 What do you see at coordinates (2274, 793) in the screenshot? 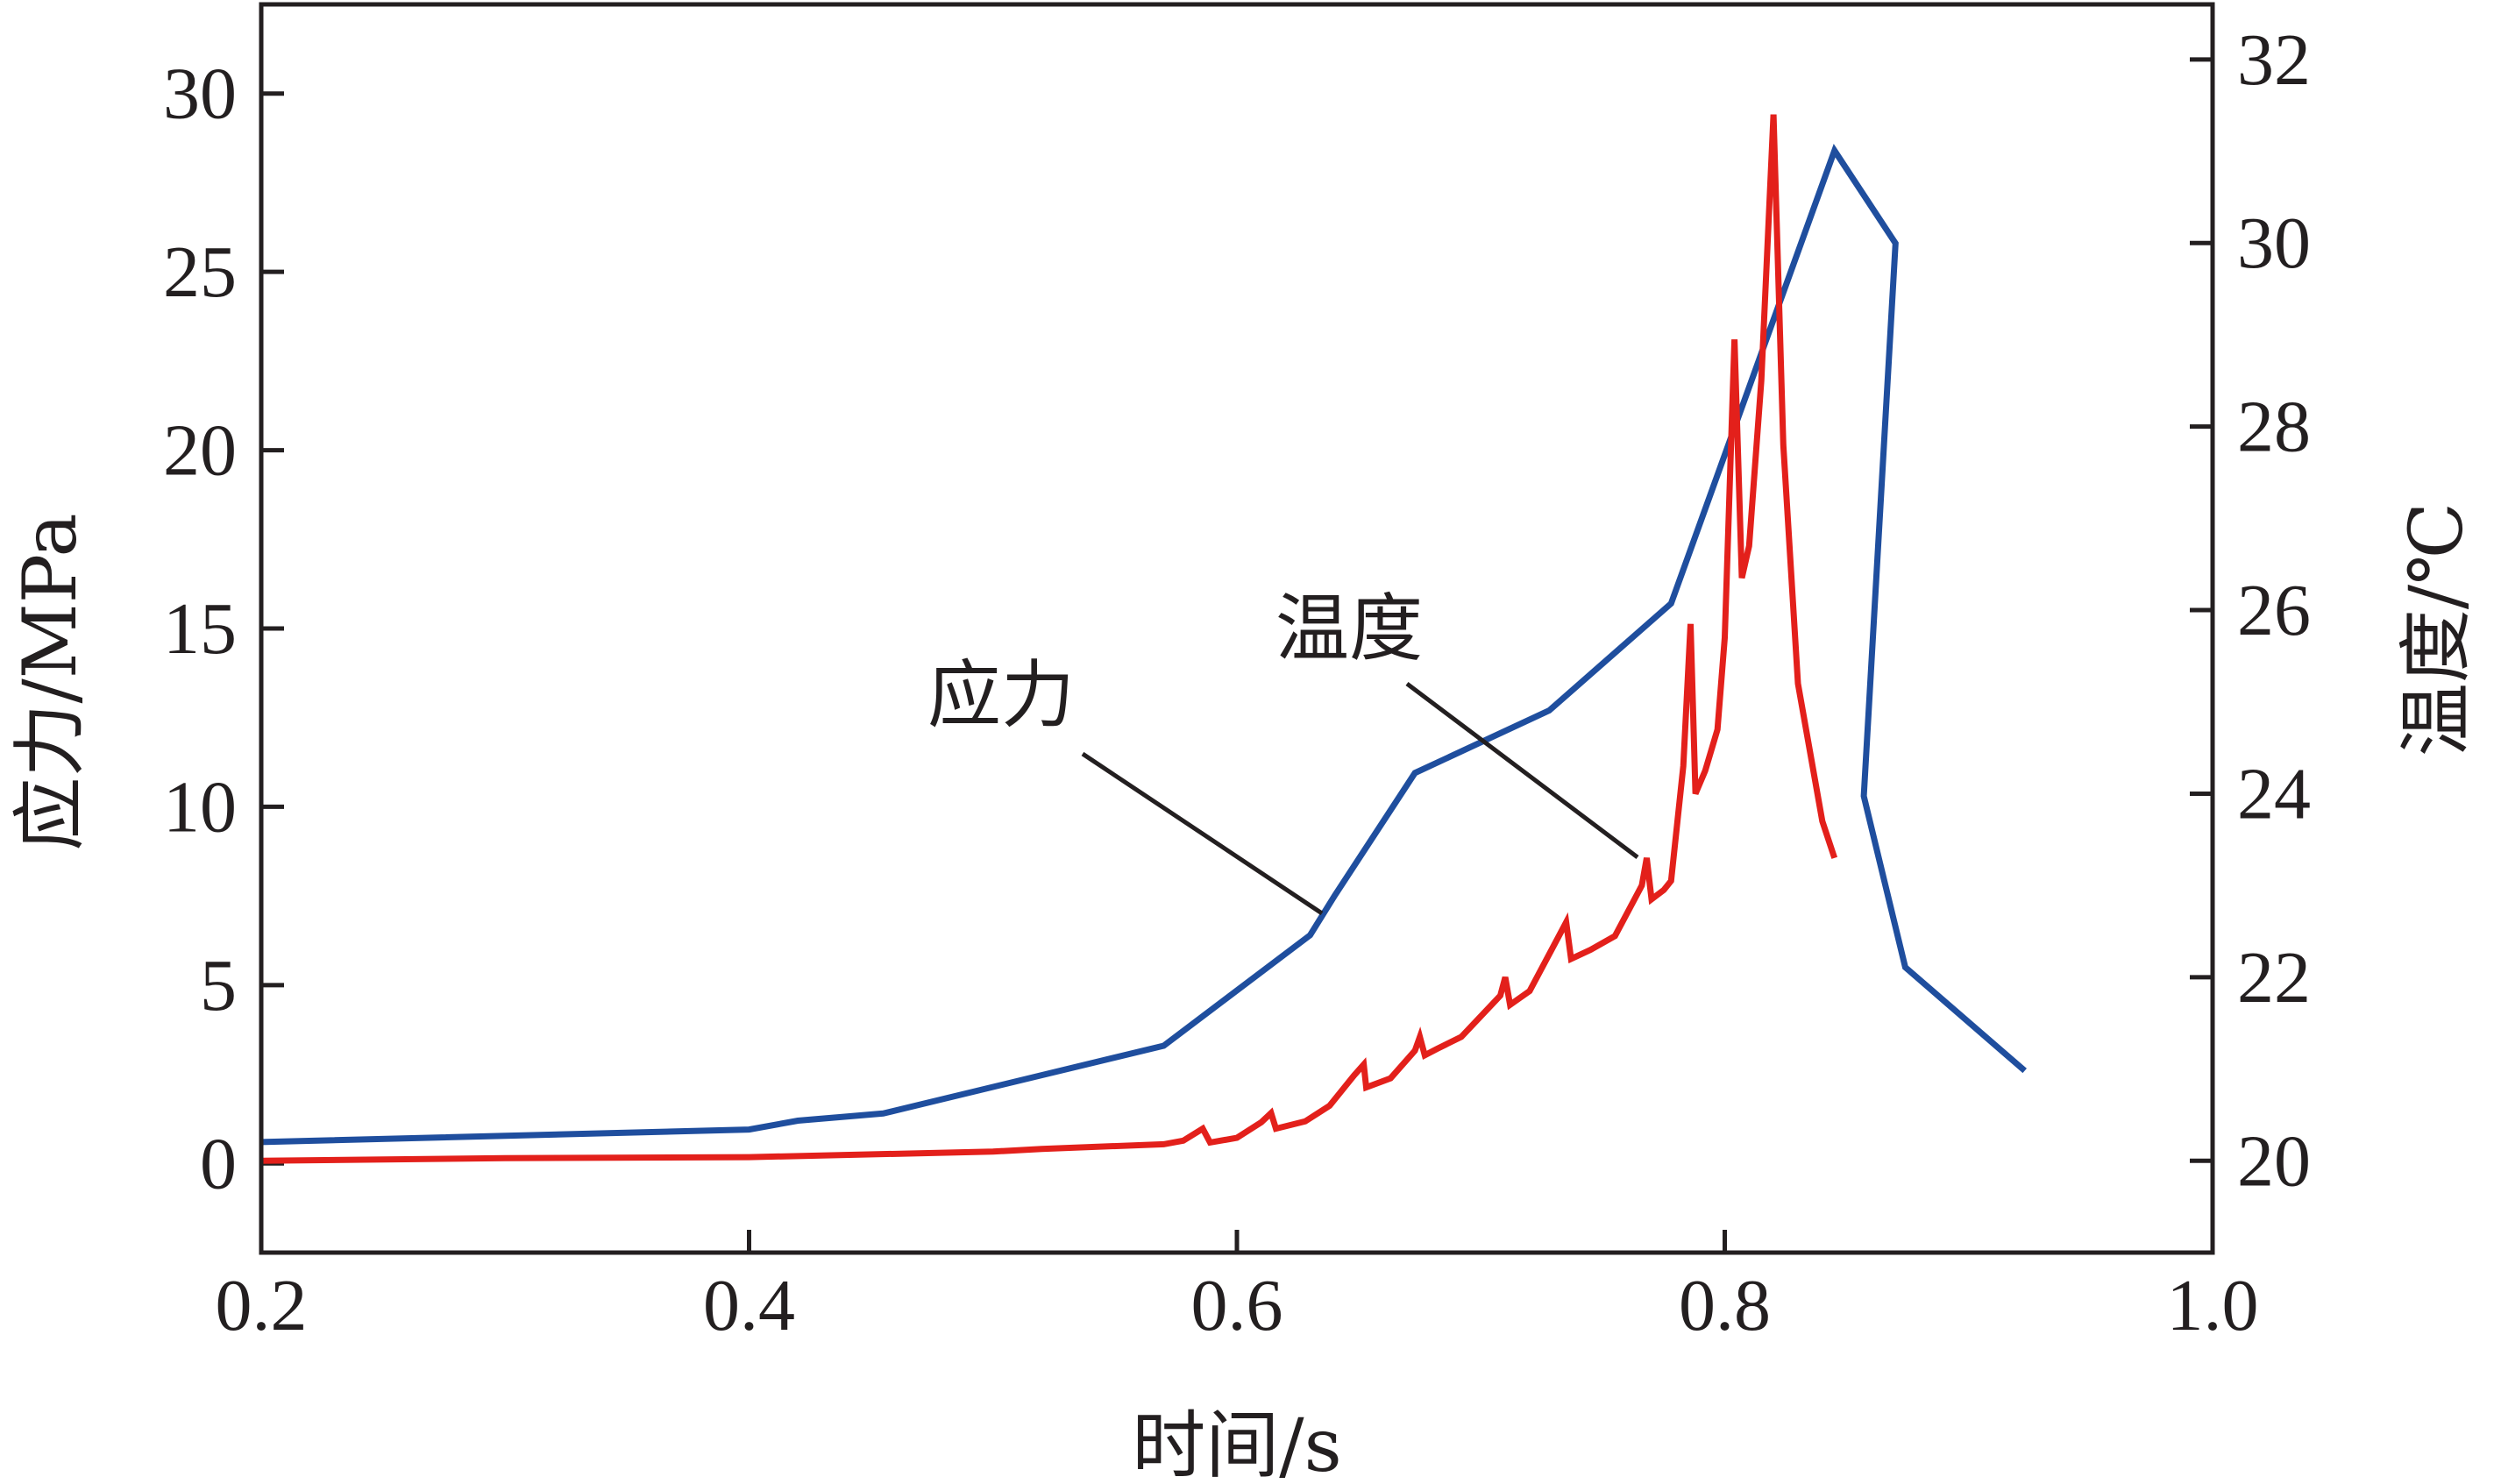
I see `right-y-tick-label: 24` at bounding box center [2274, 793].